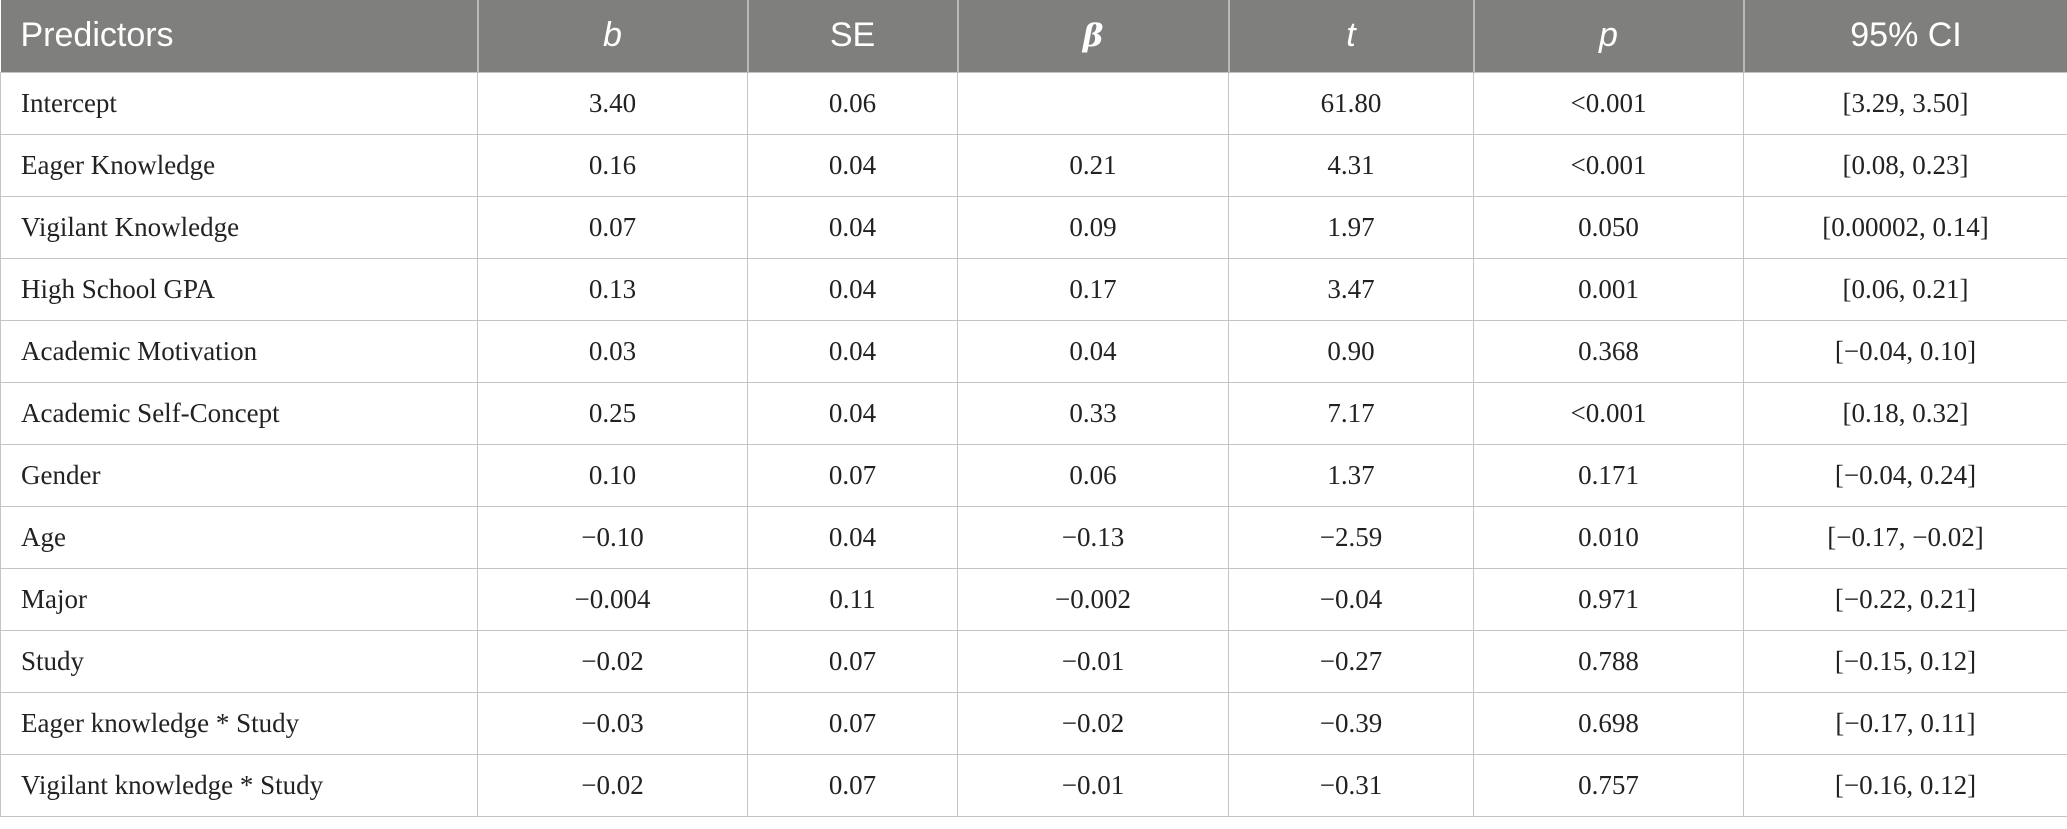 This screenshot has height=829, width=2067. Describe the element at coordinates (612, 723) in the screenshot. I see `cell-b: −0.03` at that location.